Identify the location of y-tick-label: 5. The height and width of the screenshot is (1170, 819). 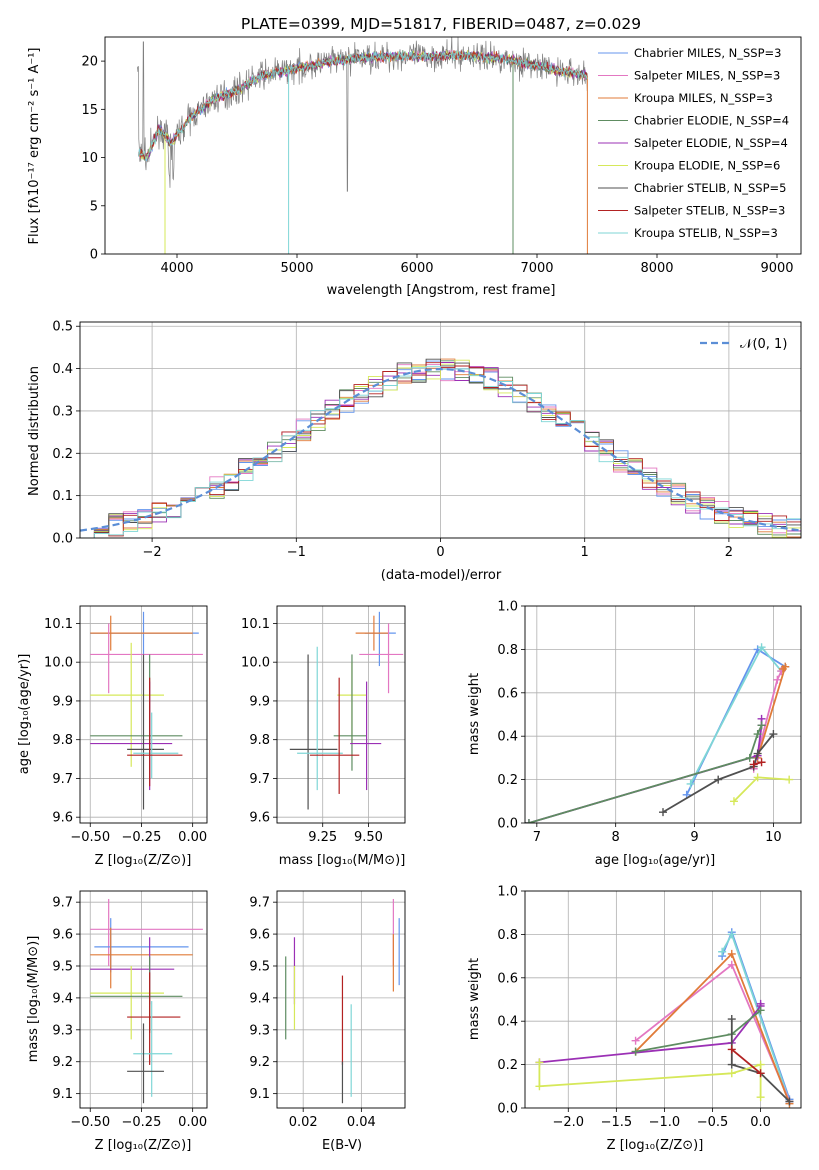
(94, 206).